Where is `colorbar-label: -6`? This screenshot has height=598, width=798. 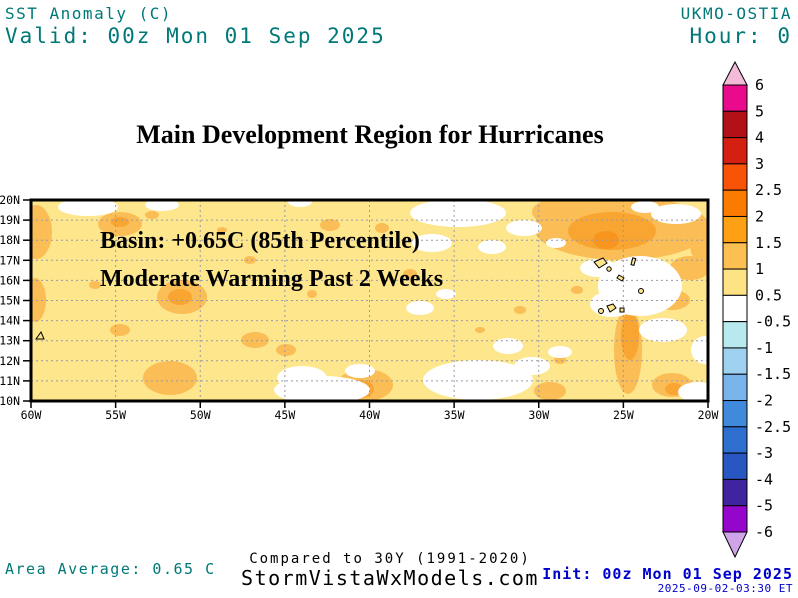
colorbar-label: -6 is located at coordinates (764, 532).